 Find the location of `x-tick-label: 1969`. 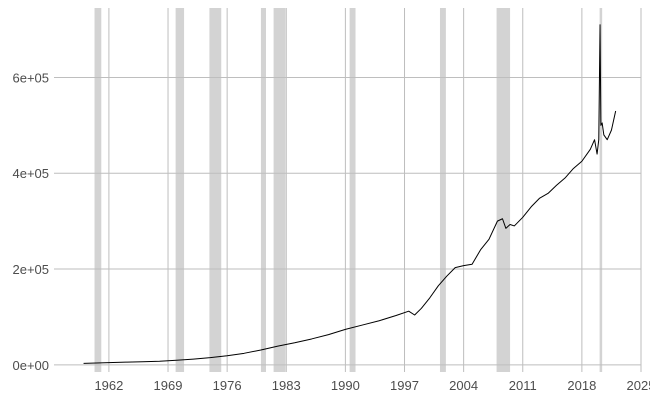

x-tick-label: 1969 is located at coordinates (168, 385).